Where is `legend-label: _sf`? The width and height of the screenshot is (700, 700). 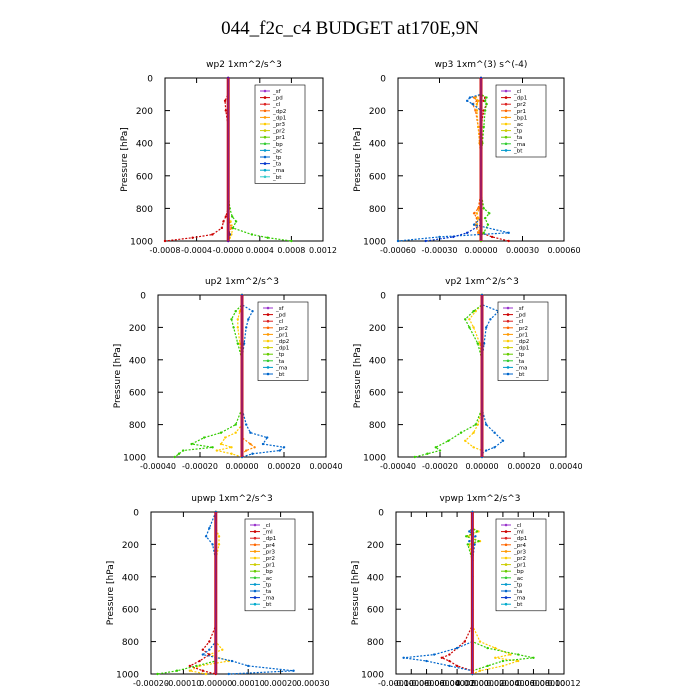 legend-label: _sf is located at coordinates (280, 309).